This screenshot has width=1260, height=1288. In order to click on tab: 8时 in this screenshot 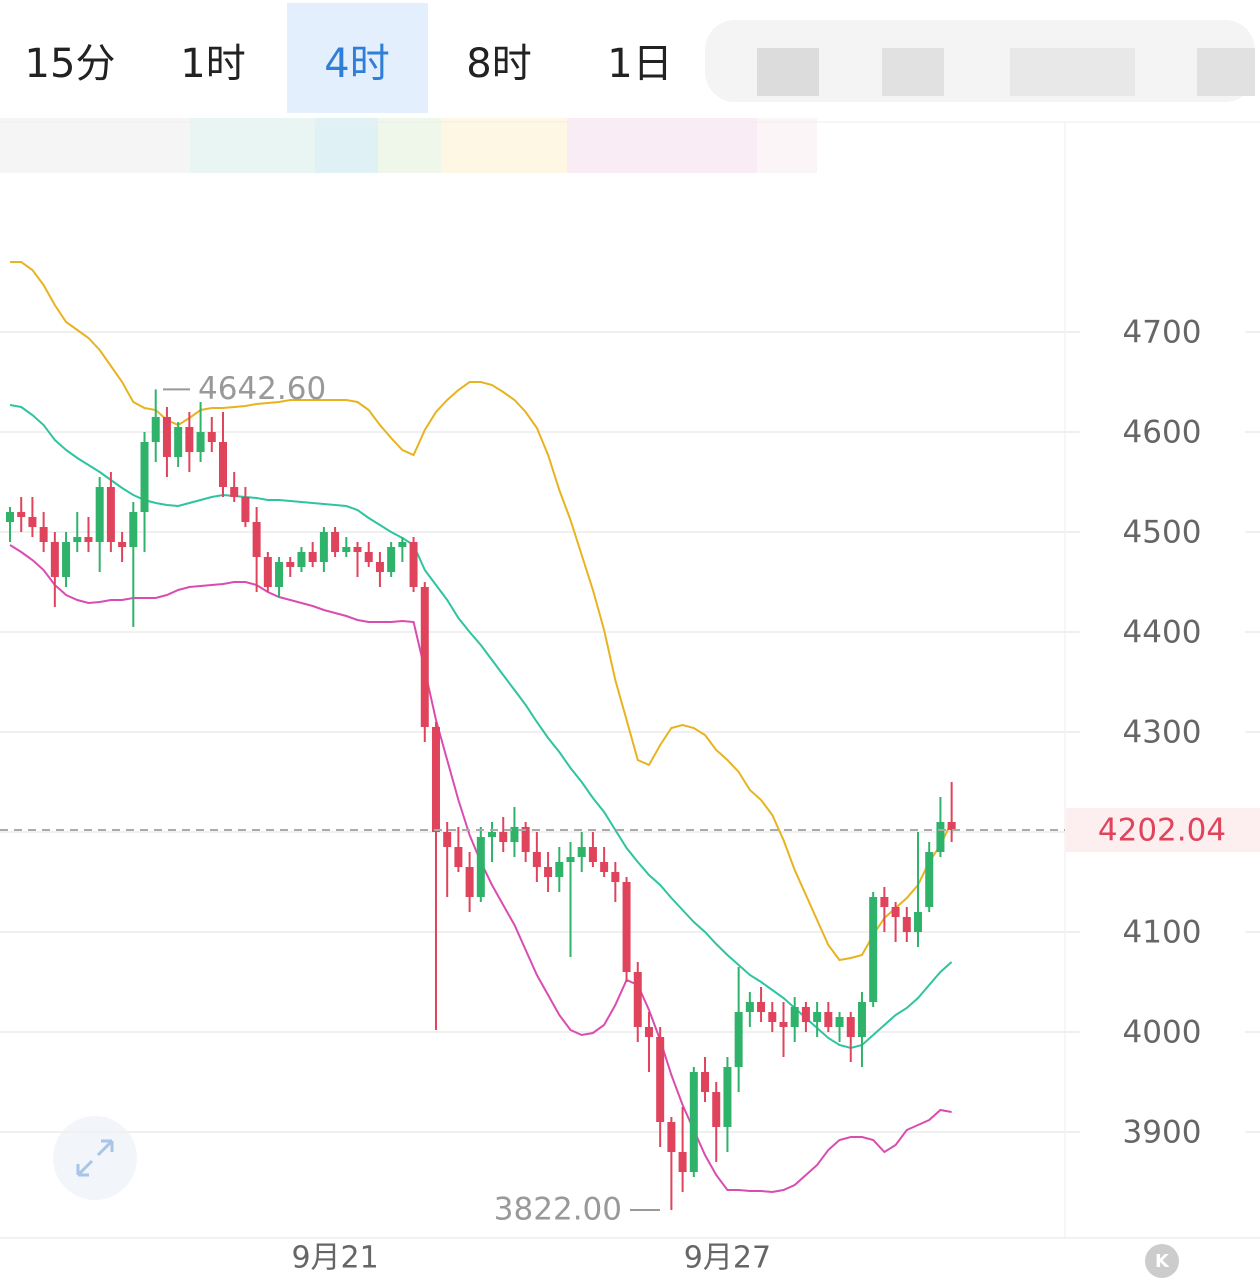, I will do `click(498, 64)`.